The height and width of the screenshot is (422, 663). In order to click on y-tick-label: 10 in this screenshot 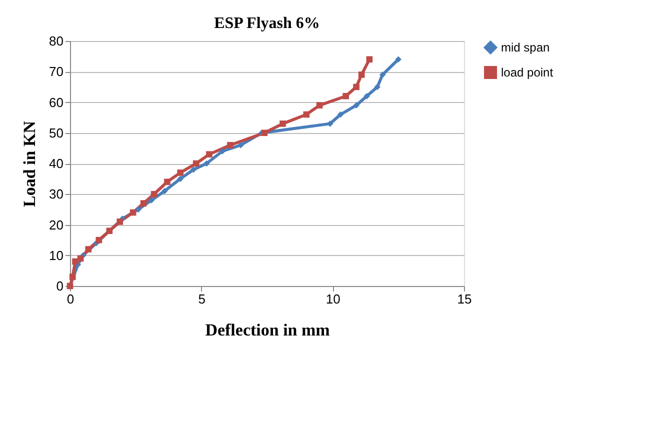, I will do `click(56, 255)`.